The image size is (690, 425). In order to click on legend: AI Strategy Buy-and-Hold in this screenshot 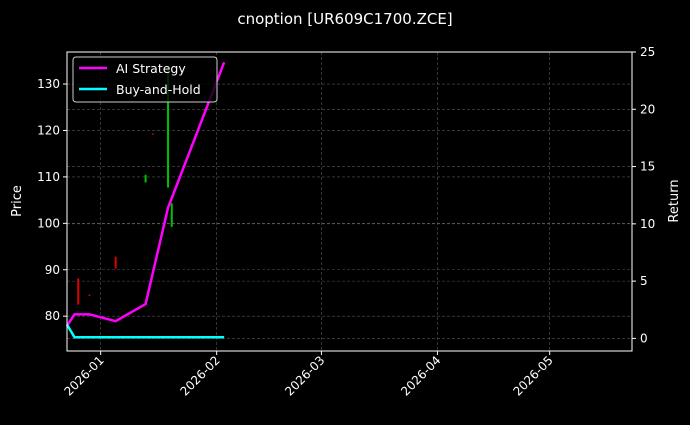, I will do `click(145, 79)`.